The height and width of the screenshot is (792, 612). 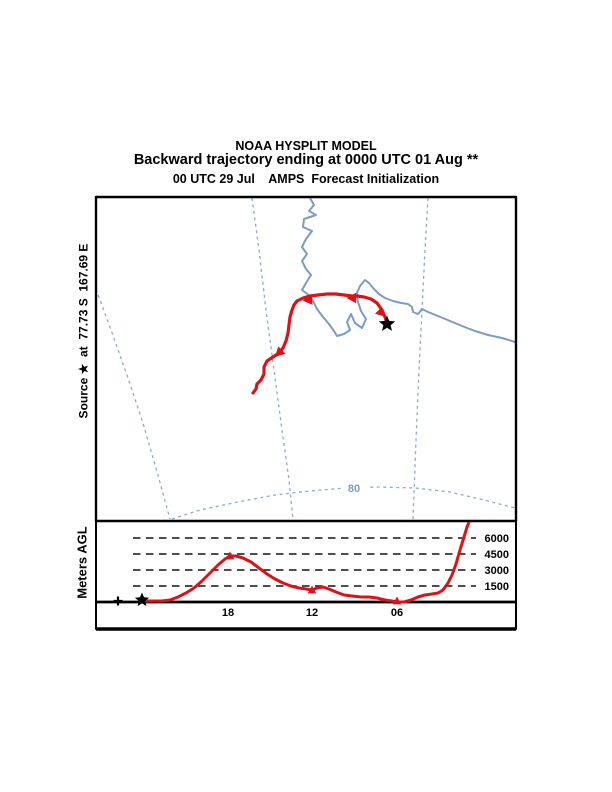 I want to click on xtick-label-12: 12, so click(x=312, y=613).